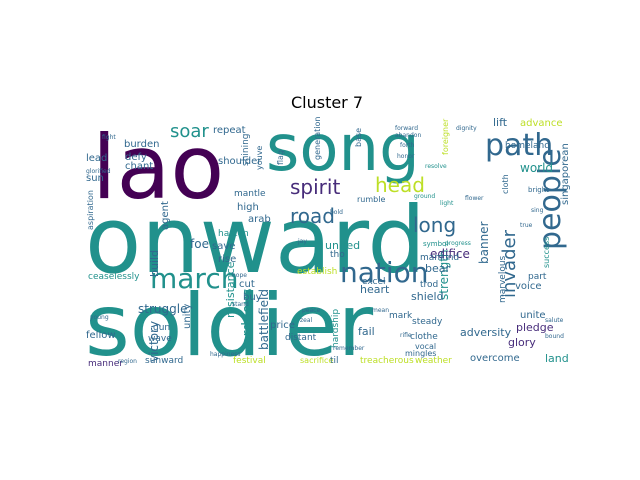 Image resolution: width=640 pixels, height=480 pixels. What do you see at coordinates (90, 210) in the screenshot?
I see `word-aspiration: aspiration` at bounding box center [90, 210].